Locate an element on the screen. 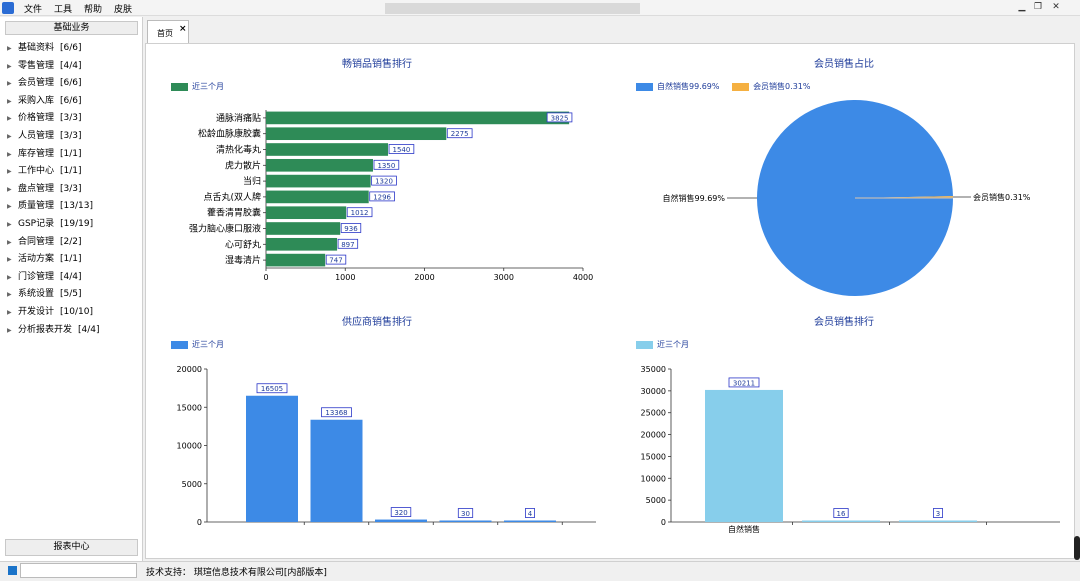 This screenshot has width=1080, height=581. chart4-value-label: 30211 is located at coordinates (744, 383).